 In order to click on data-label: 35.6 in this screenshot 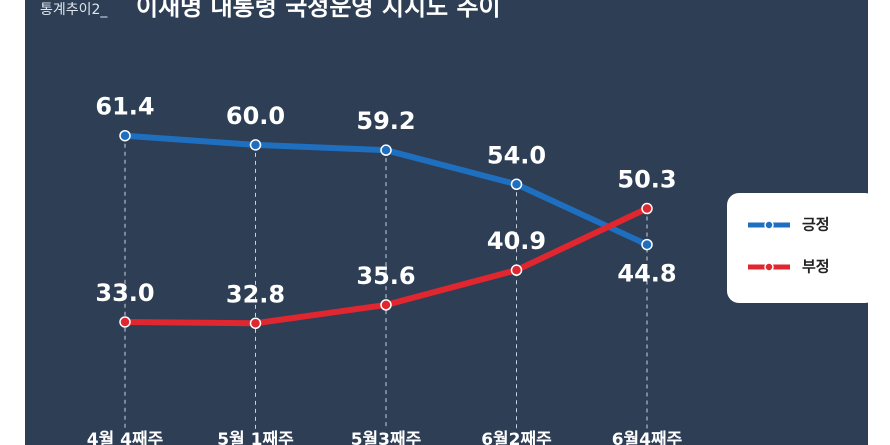, I will do `click(385, 276)`.